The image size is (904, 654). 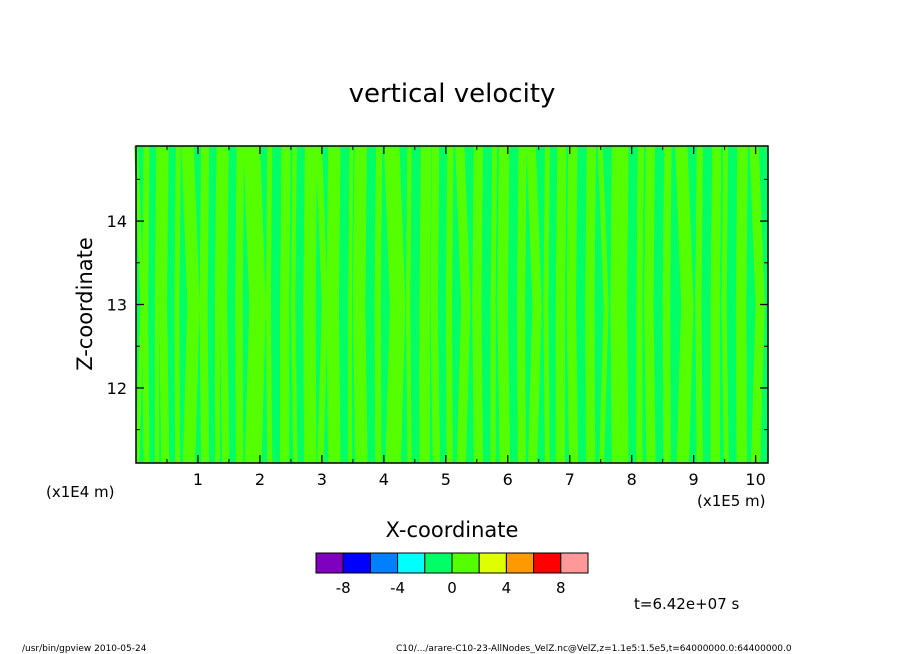 I want to click on y-tick-label: 12, so click(x=117, y=388).